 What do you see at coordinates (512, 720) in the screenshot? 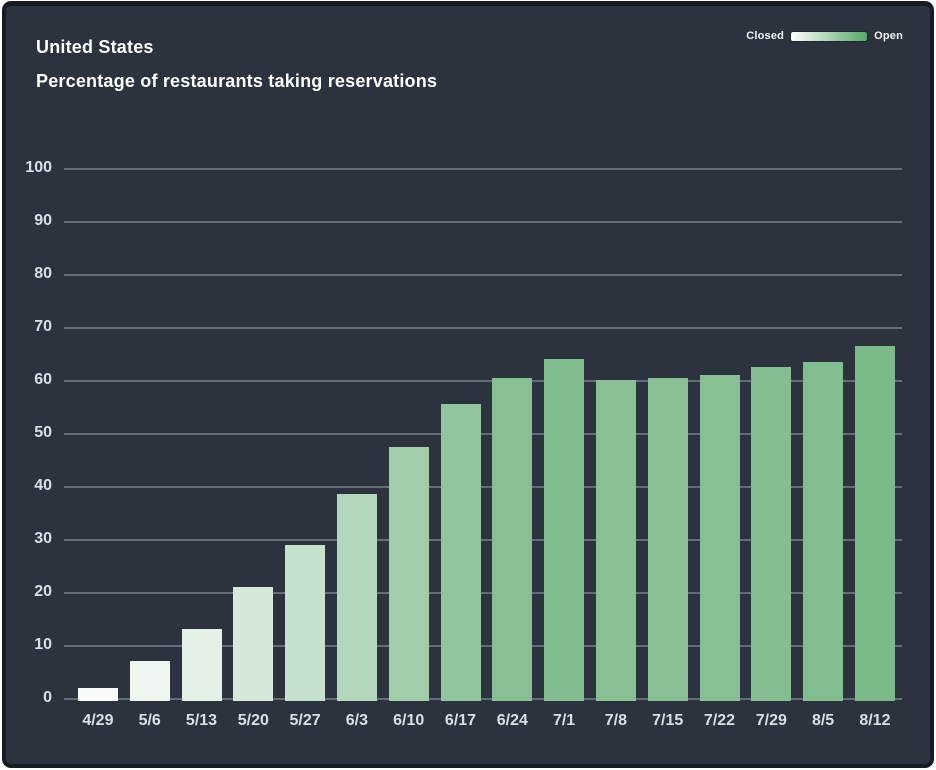
I see `x-axis-tick-label: 6/24` at bounding box center [512, 720].